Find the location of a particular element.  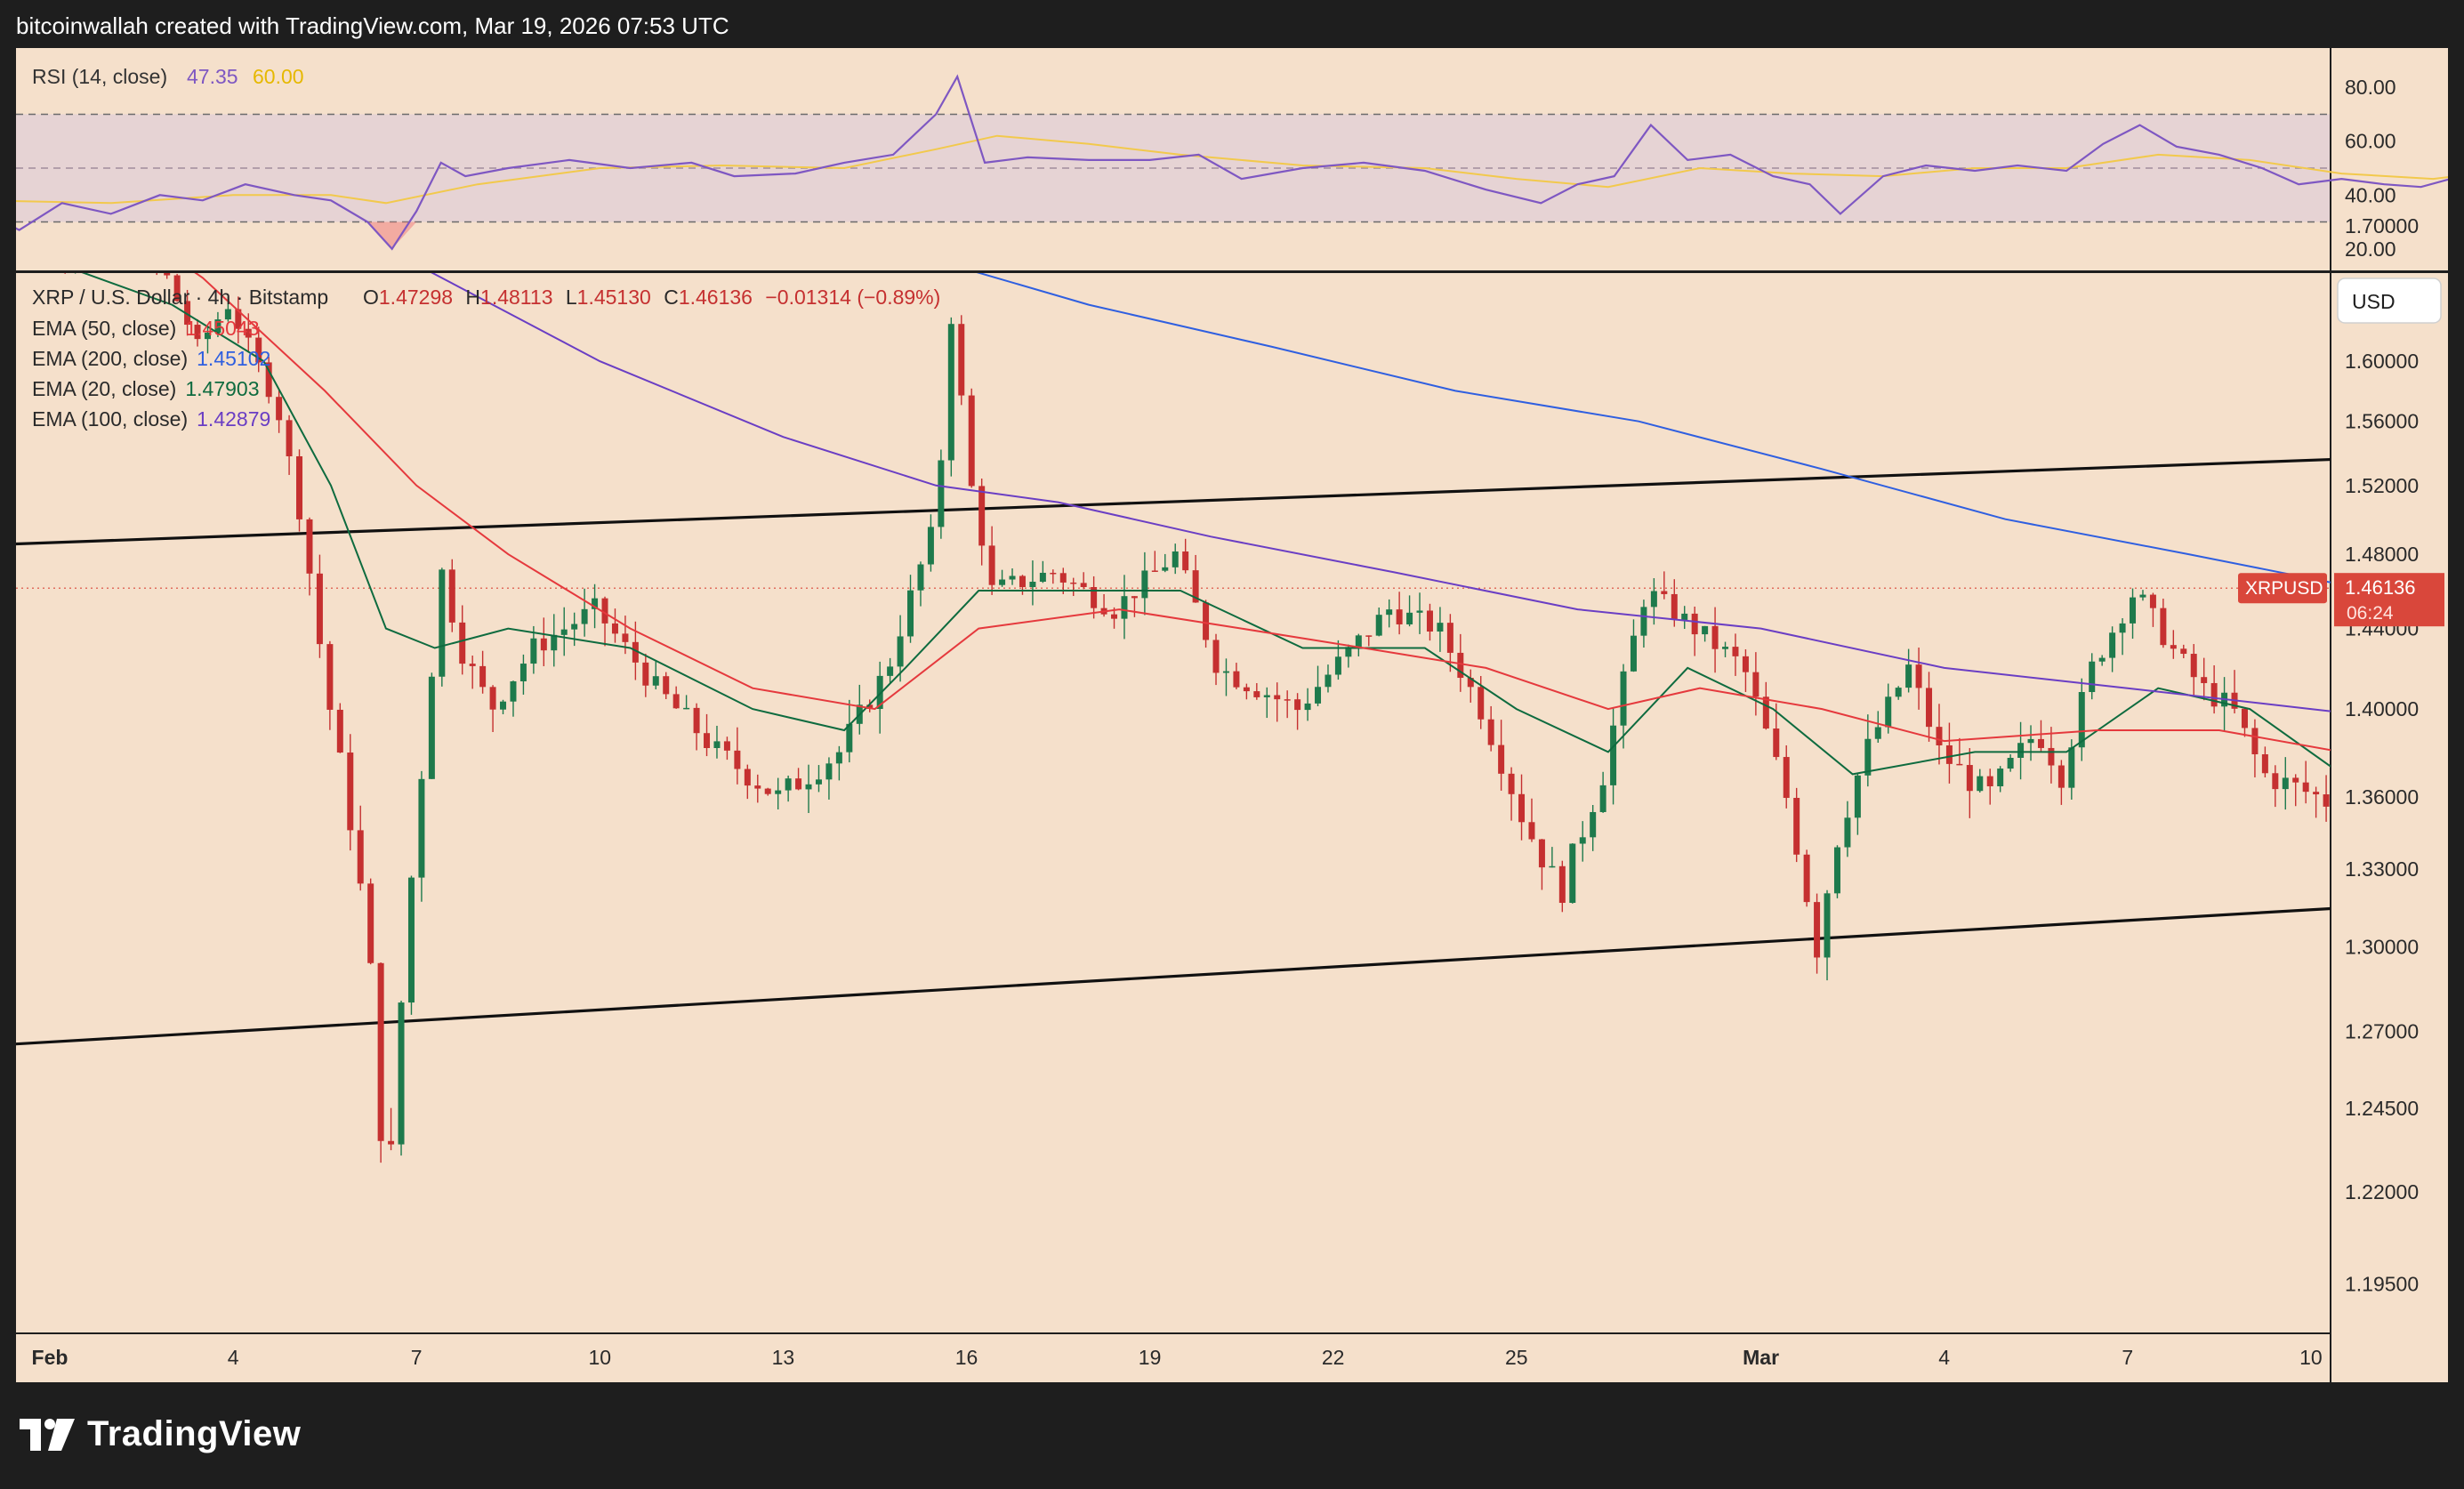

ema-50-legend: EMA (50, close) 1.45043 is located at coordinates (146, 328).